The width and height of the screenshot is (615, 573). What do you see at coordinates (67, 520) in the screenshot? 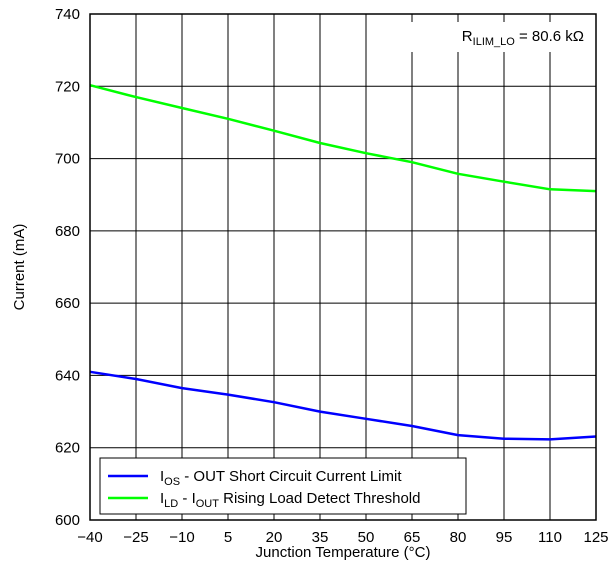
I see `y-tick-label: 600` at bounding box center [67, 520].